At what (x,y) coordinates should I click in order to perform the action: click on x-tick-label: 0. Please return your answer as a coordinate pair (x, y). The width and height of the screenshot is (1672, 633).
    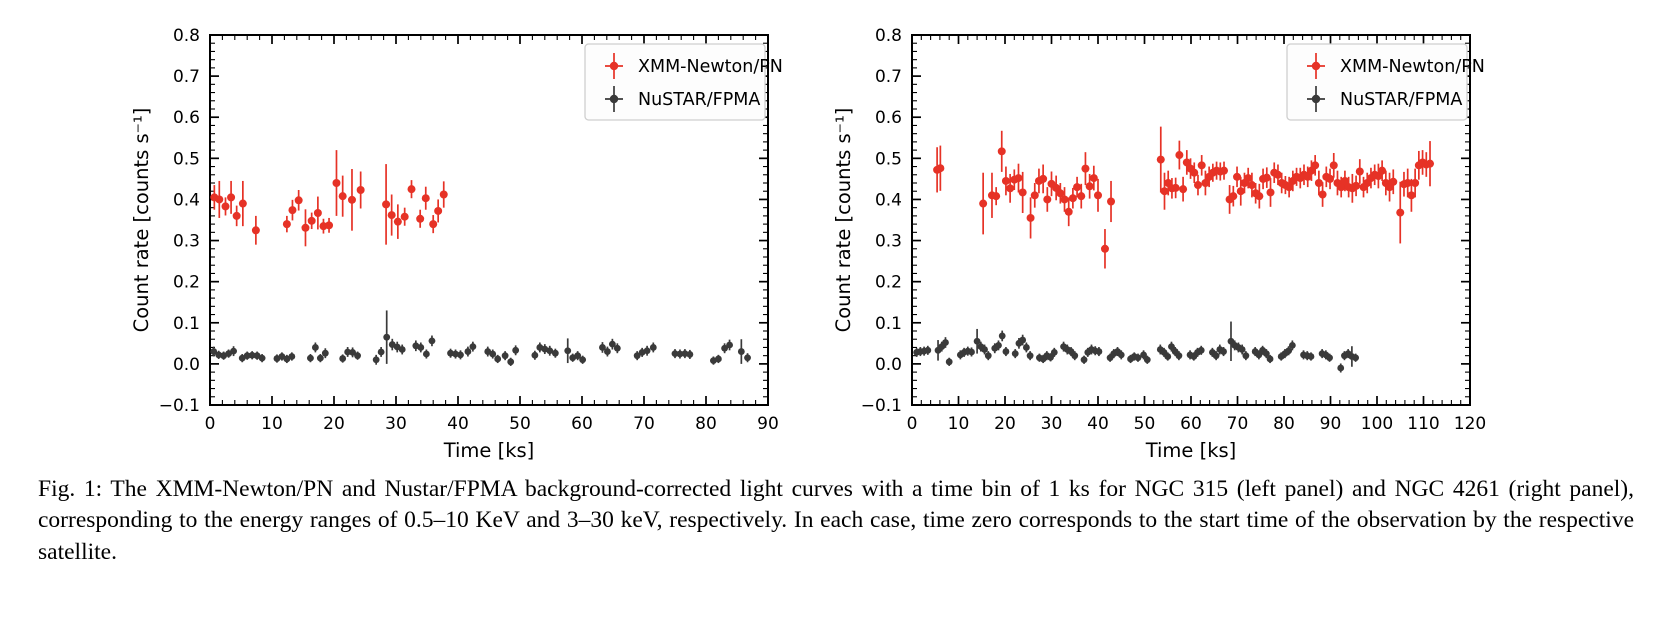
    Looking at the image, I should click on (210, 424).